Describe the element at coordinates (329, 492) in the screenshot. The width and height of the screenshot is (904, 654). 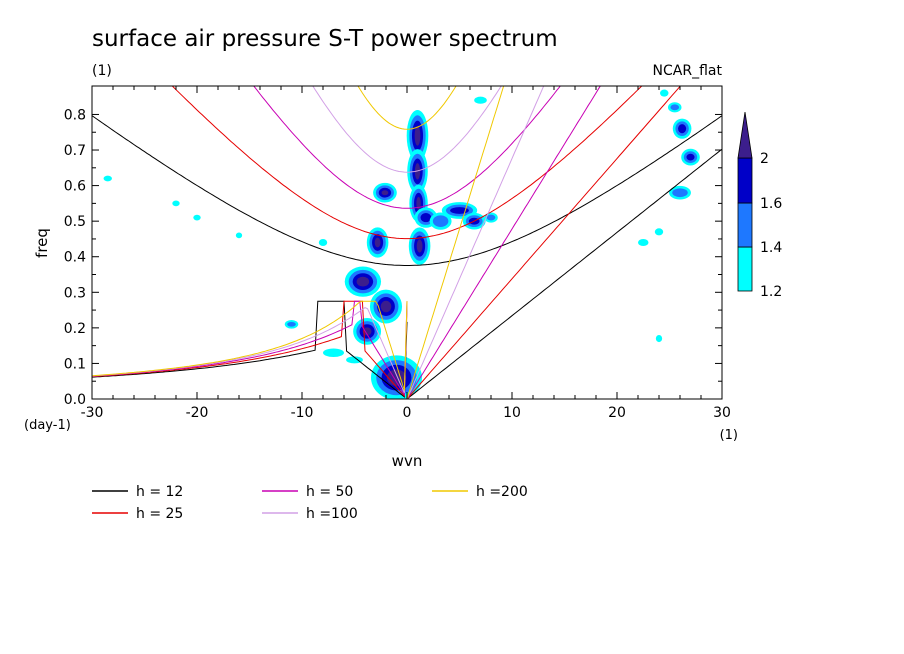
I see `legend-label: h = 50` at that location.